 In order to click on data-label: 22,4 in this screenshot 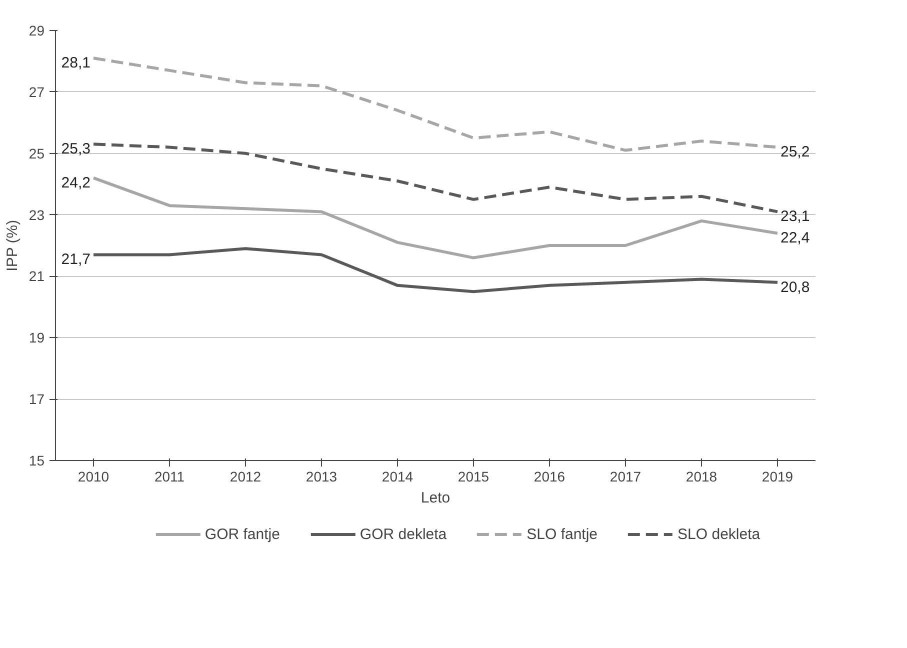, I will do `click(795, 238)`.